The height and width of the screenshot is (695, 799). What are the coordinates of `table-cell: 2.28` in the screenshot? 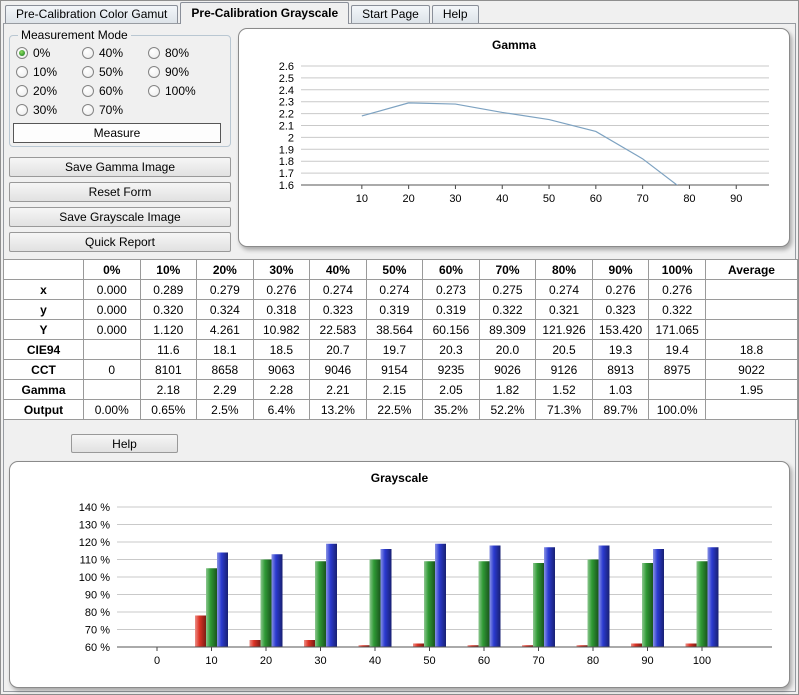 It's located at (281, 389).